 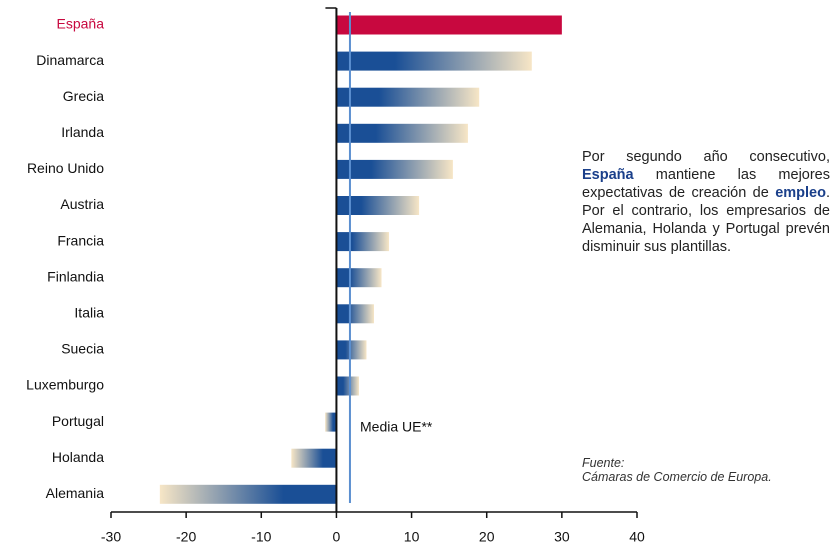 What do you see at coordinates (603, 463) in the screenshot?
I see `source-label: Fuente:` at bounding box center [603, 463].